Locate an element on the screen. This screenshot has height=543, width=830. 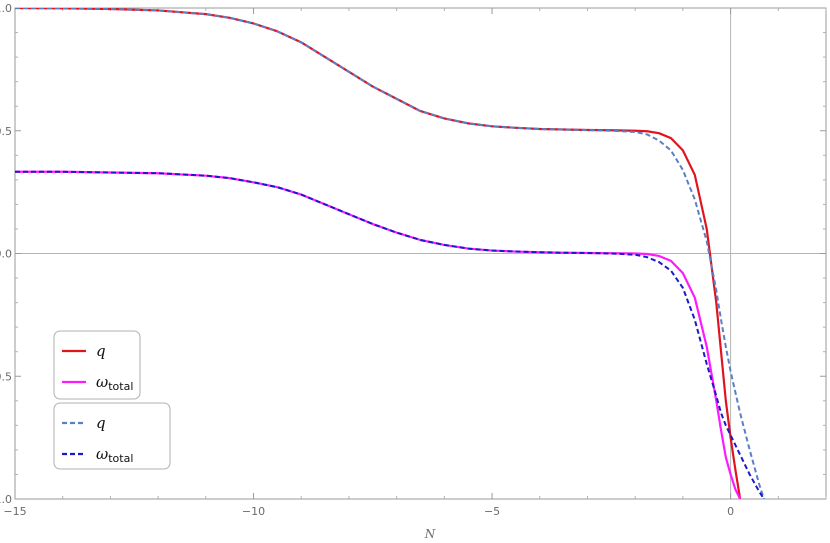
x-tick-label: −10 is located at coordinates (253, 511).